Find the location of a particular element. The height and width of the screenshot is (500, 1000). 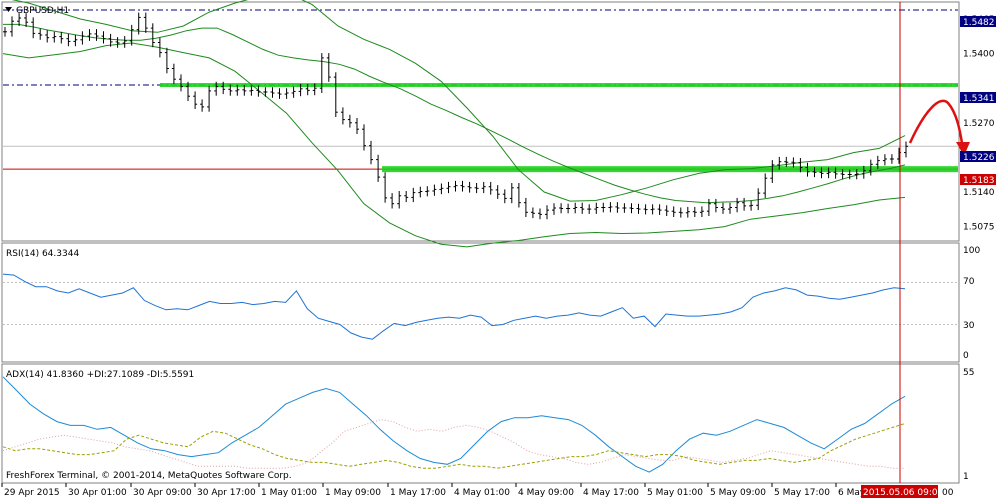

time-tick-label: 29 Apr 2015 is located at coordinates (32, 493).